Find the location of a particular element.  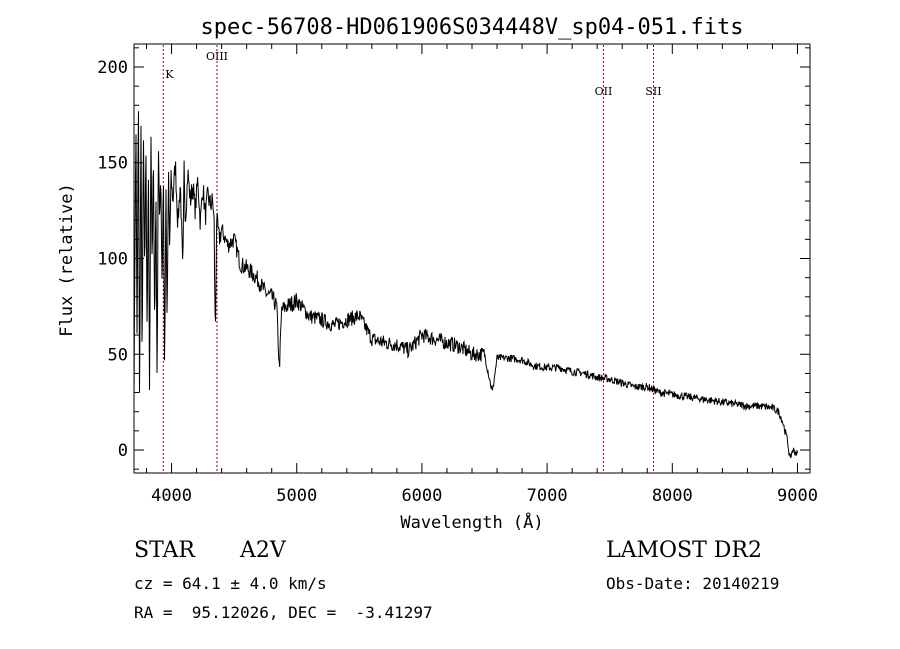

x-tick-label: 4000 is located at coordinates (171, 496).